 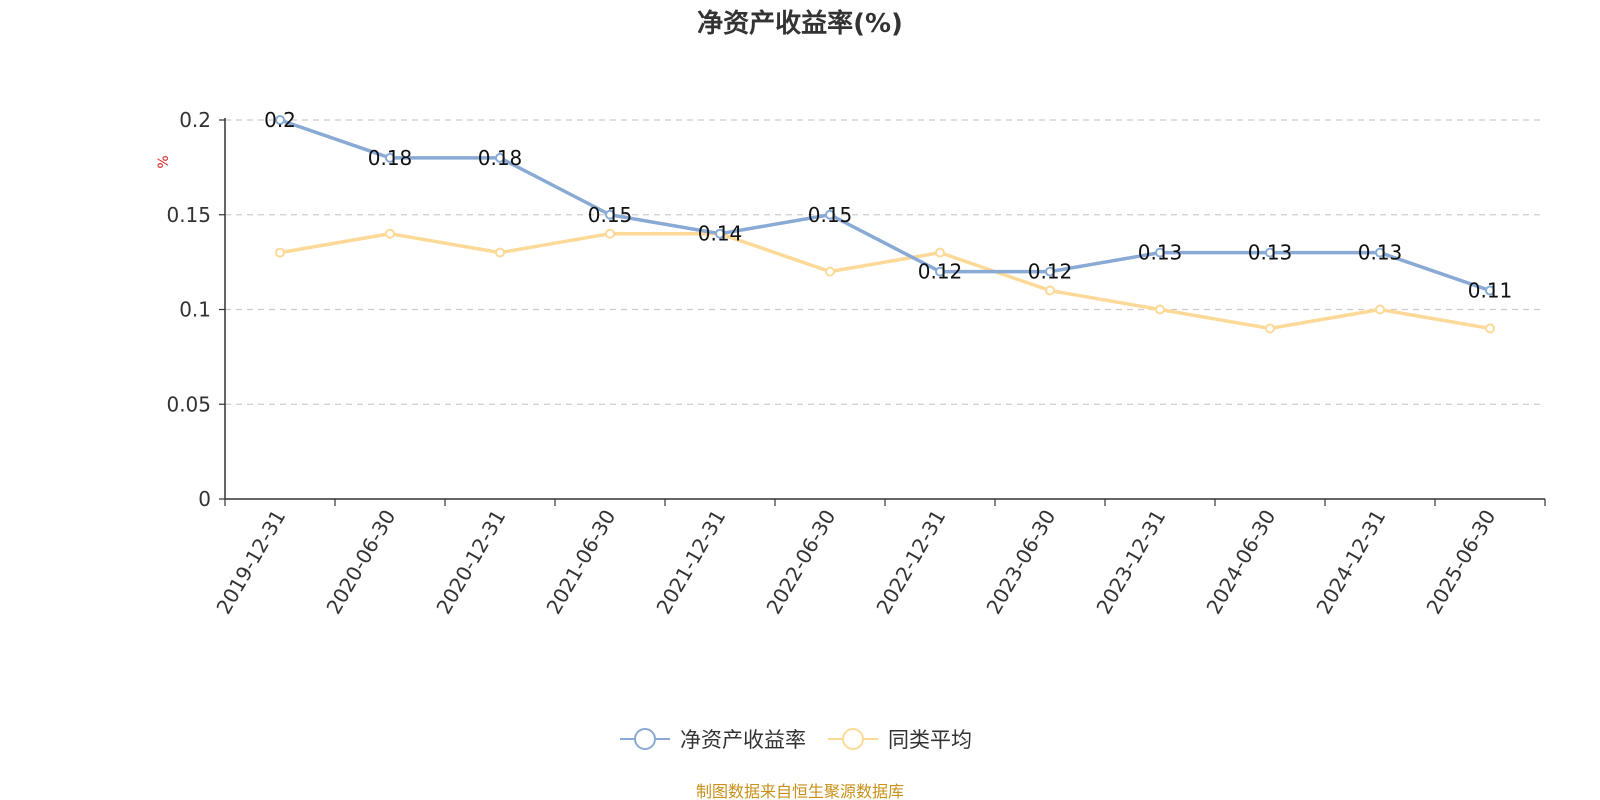 What do you see at coordinates (690, 562) in the screenshot?
I see `x-tick-label: 2021-12-31` at bounding box center [690, 562].